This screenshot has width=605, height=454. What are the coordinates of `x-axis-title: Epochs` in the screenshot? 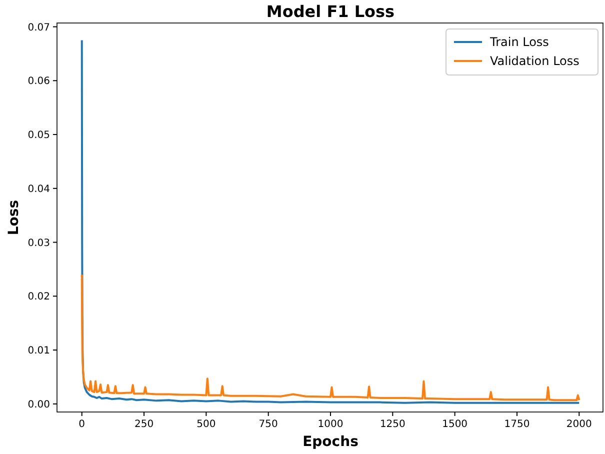 It's located at (330, 442).